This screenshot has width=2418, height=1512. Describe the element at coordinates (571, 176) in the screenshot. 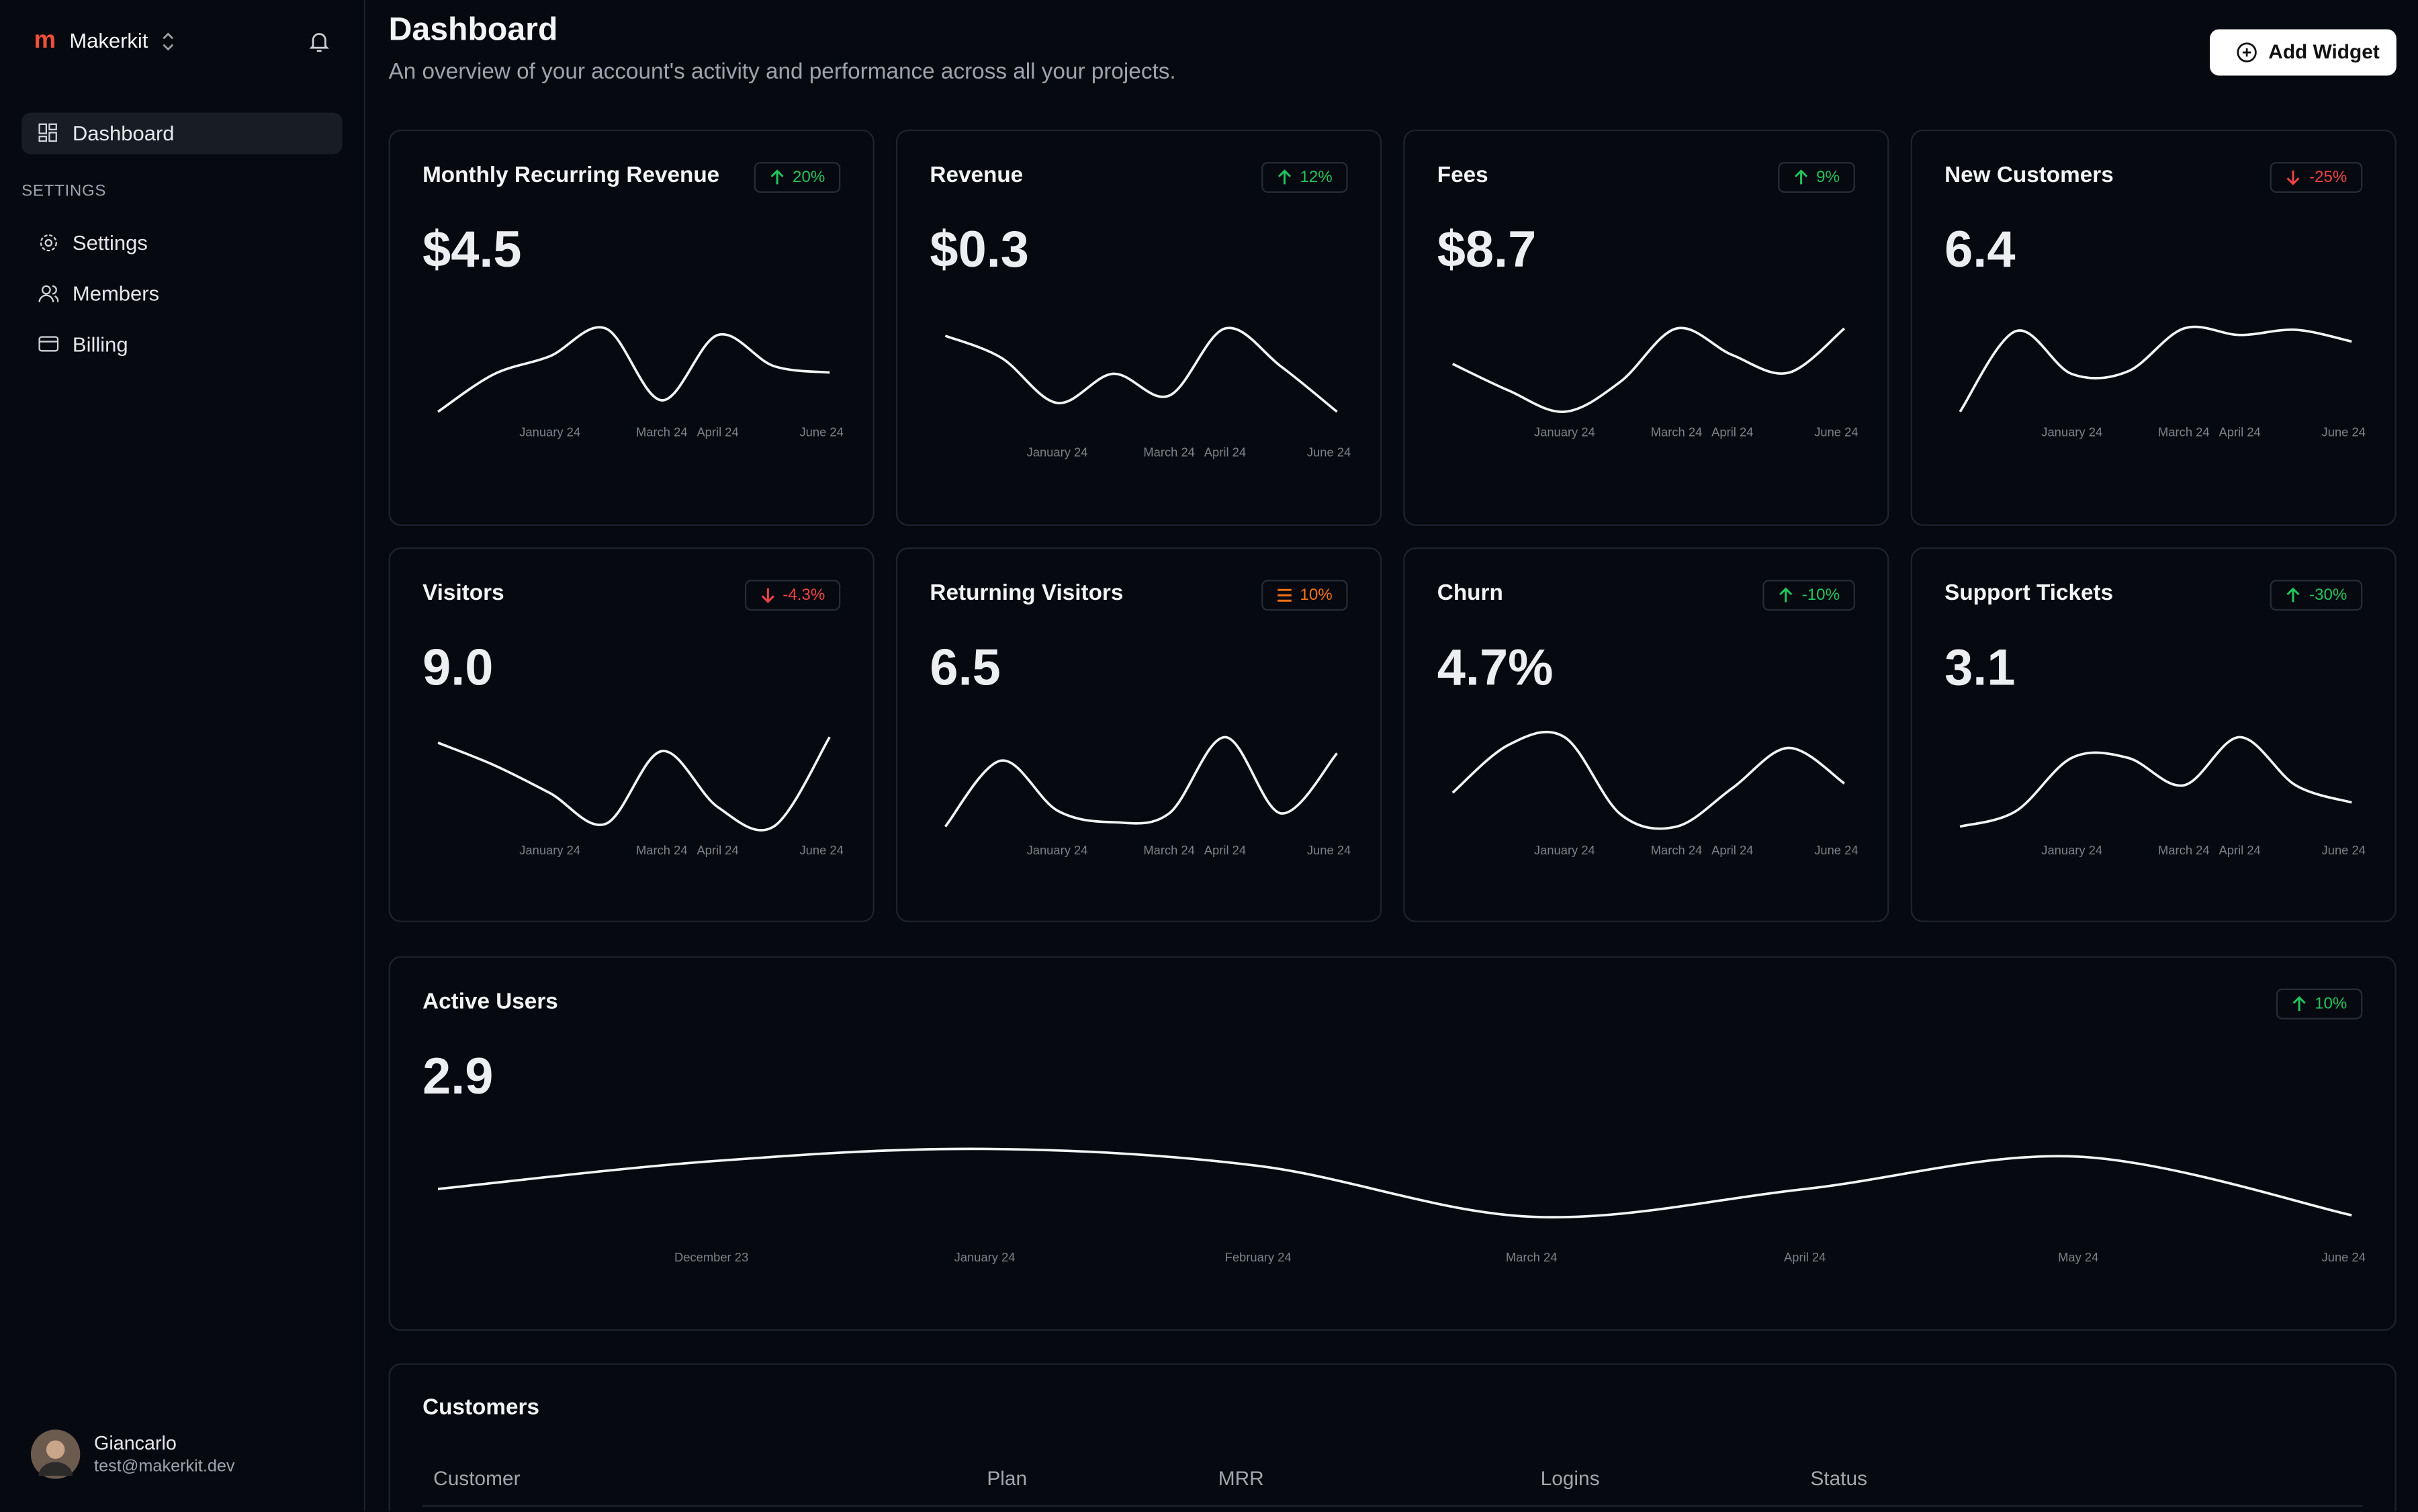

I see `card-title: Monthly Recurring Revenue` at that location.